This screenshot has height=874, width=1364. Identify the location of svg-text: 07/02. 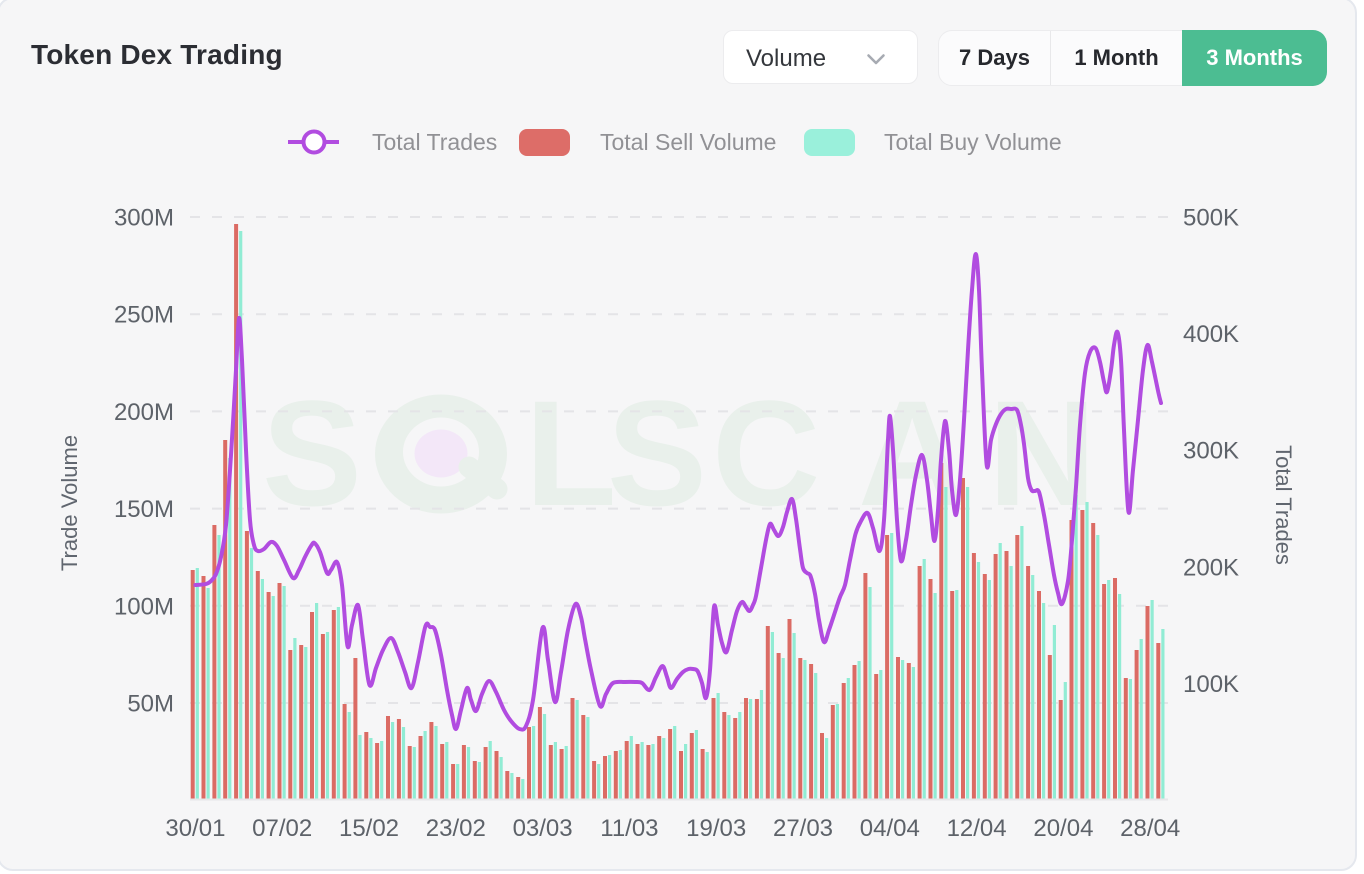
(282, 828).